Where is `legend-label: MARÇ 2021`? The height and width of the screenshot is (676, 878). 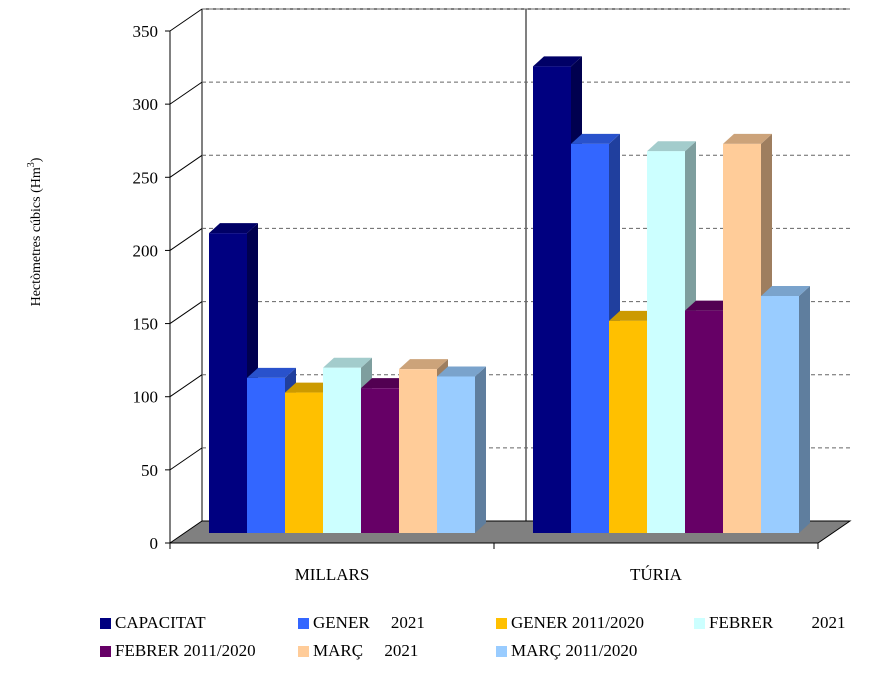
legend-label: MARÇ 2021 is located at coordinates (366, 650).